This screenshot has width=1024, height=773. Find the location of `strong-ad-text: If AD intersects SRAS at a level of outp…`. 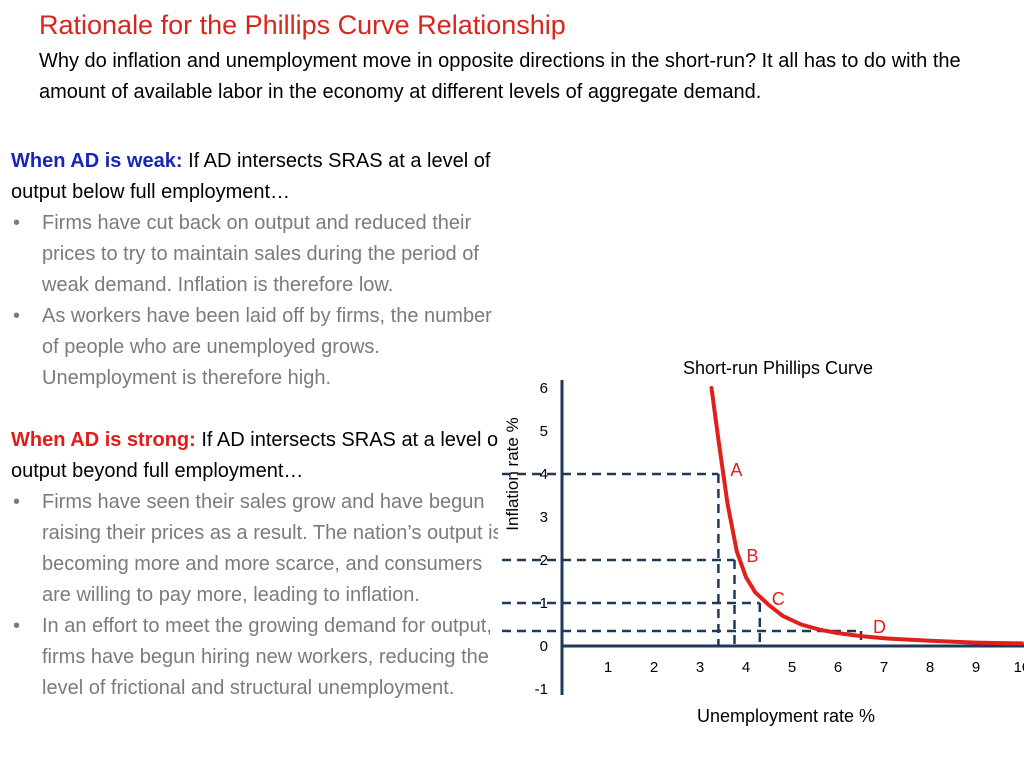

strong-ad-text: If AD intersects SRAS at a level of outp… is located at coordinates (257, 455).